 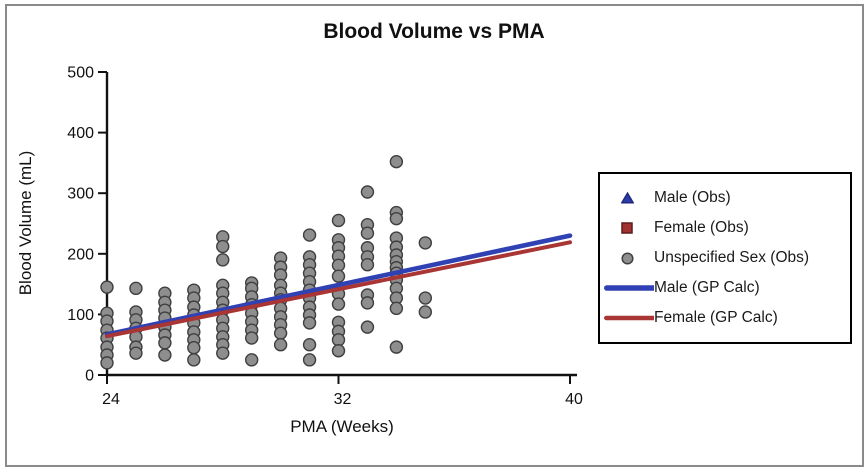 I want to click on y-tick-label: 500, so click(x=80, y=73).